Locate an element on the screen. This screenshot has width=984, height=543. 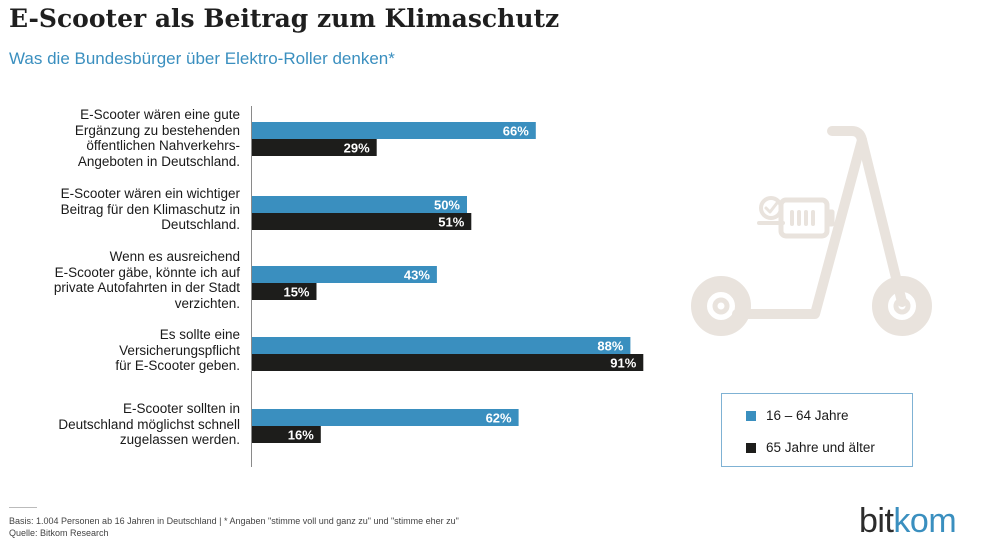
legend-swatch-black is located at coordinates (751, 447).